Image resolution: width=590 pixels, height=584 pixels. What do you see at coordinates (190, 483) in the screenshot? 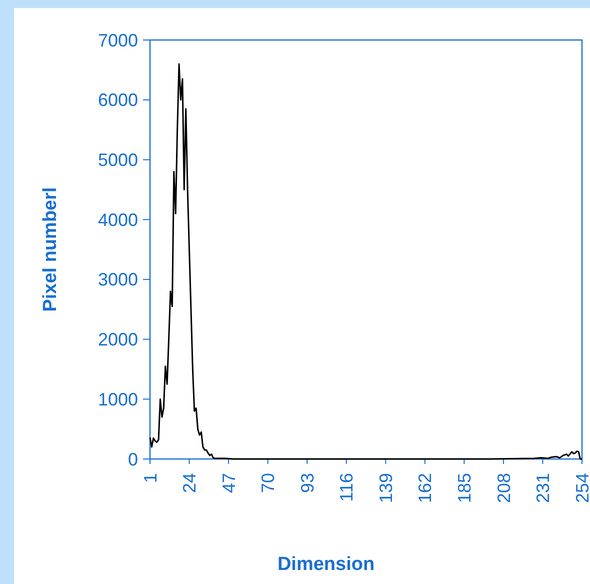
I see `x-tick-label: 24` at bounding box center [190, 483].